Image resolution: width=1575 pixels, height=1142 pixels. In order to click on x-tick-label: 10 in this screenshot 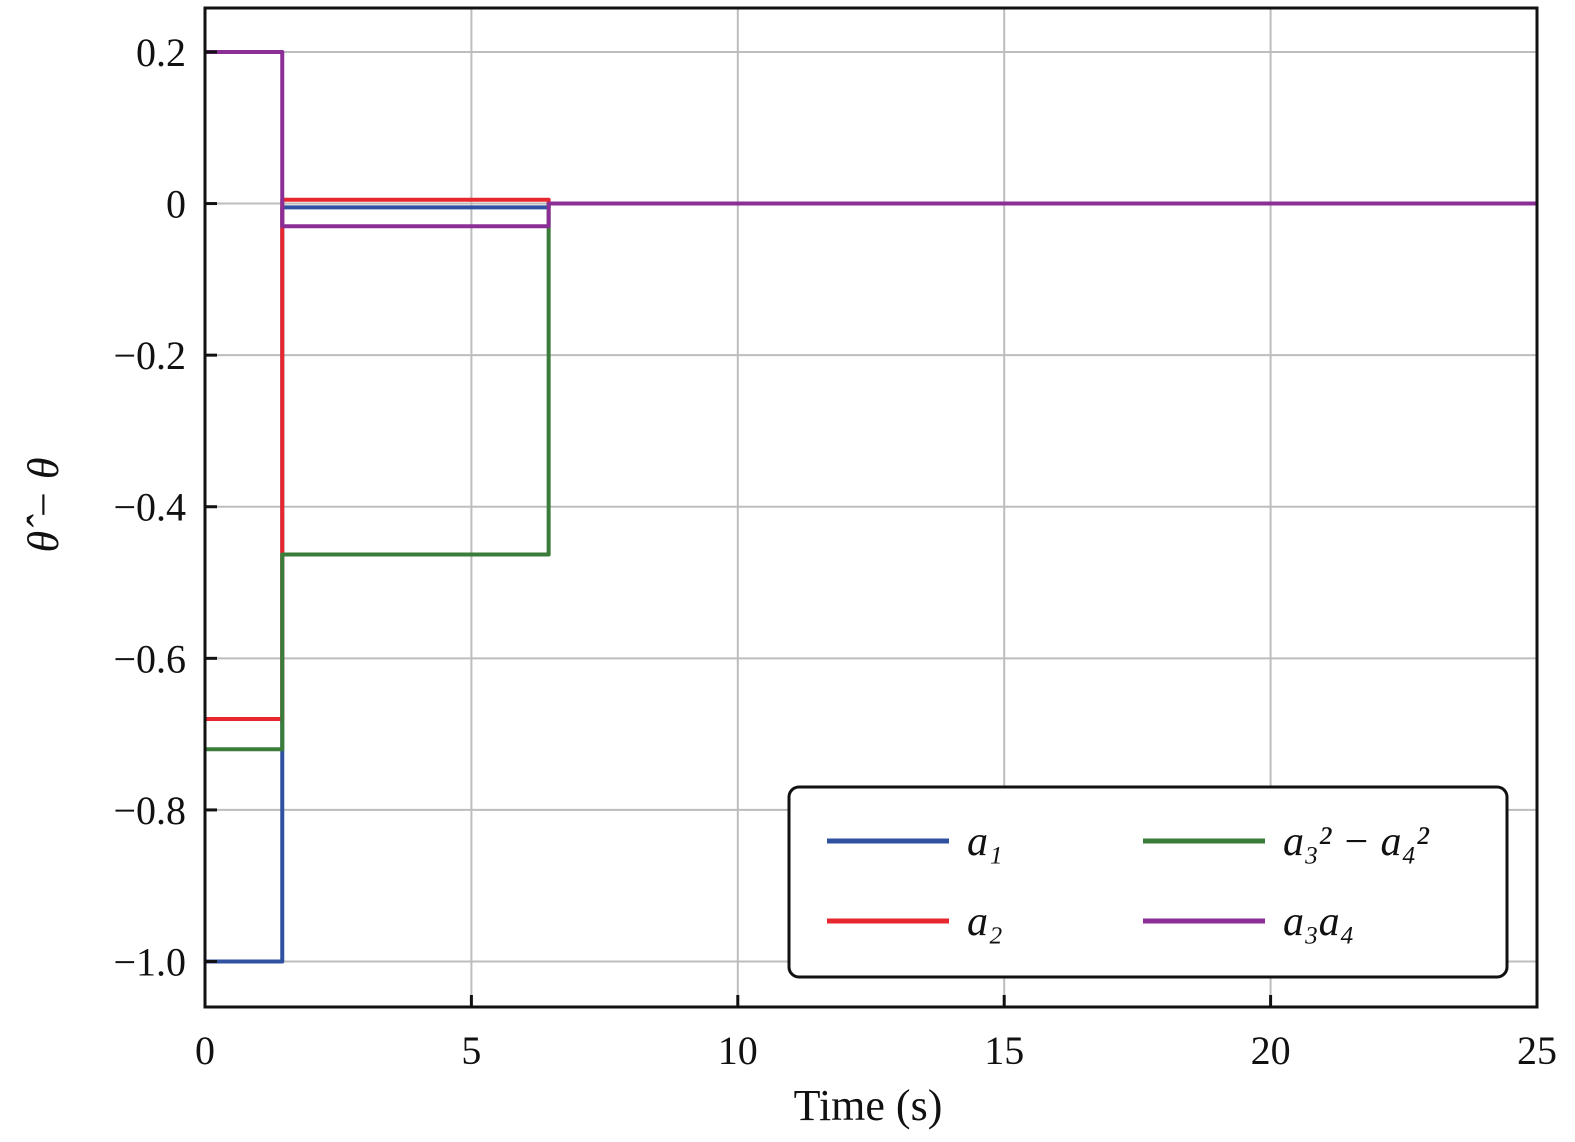, I will do `click(738, 1050)`.